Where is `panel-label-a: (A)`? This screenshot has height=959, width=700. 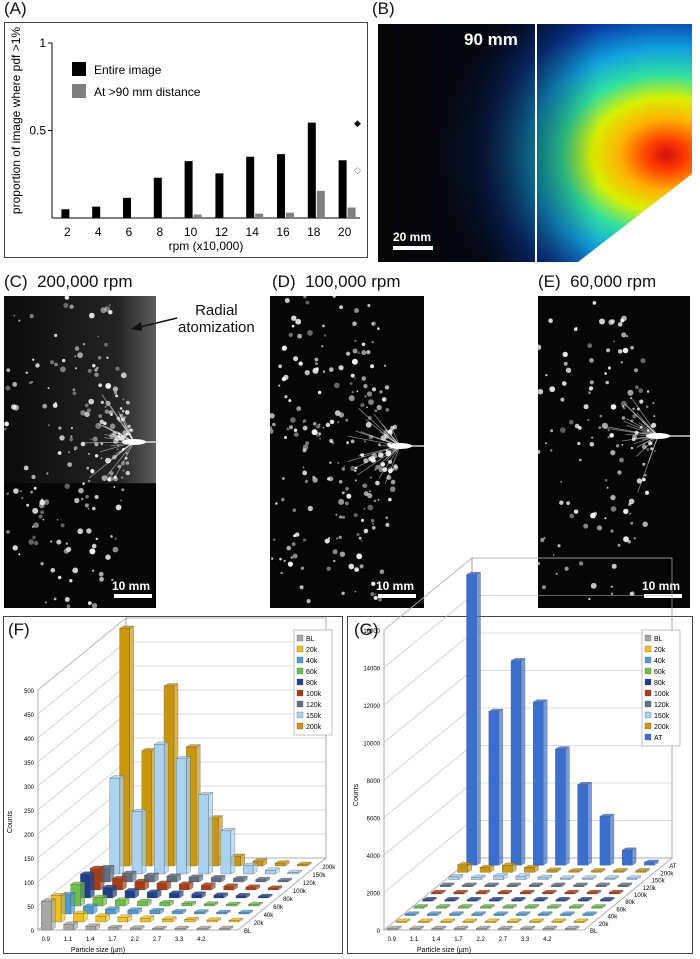 panel-label-a: (A) is located at coordinates (15, 9).